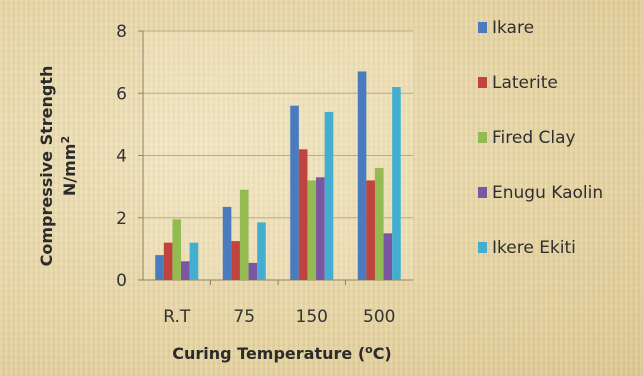 This screenshot has width=643, height=376. Describe the element at coordinates (121, 281) in the screenshot. I see `y-tick-label: 0` at that location.